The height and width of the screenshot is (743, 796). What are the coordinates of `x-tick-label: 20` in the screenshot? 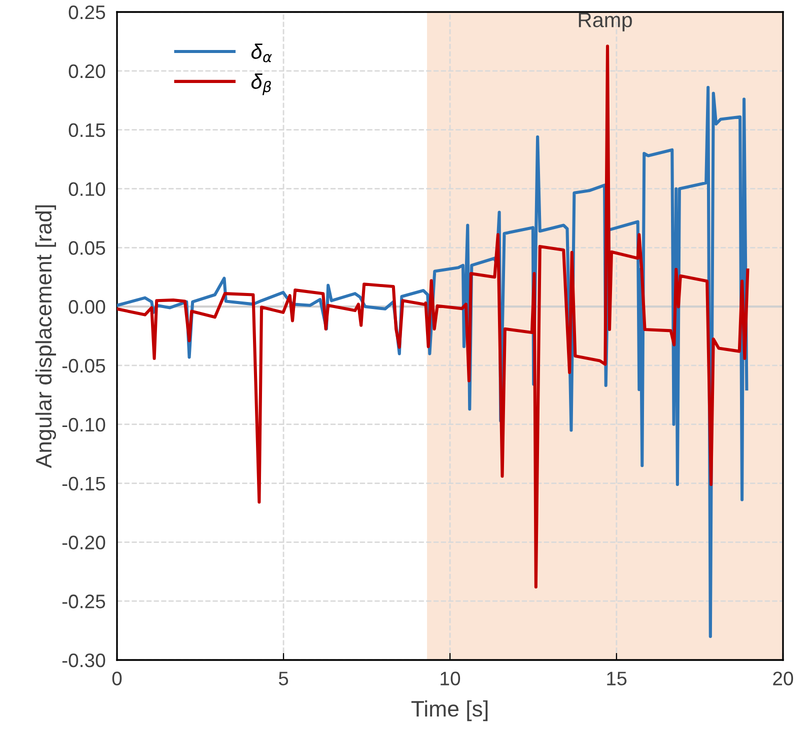 It's located at (783, 679).